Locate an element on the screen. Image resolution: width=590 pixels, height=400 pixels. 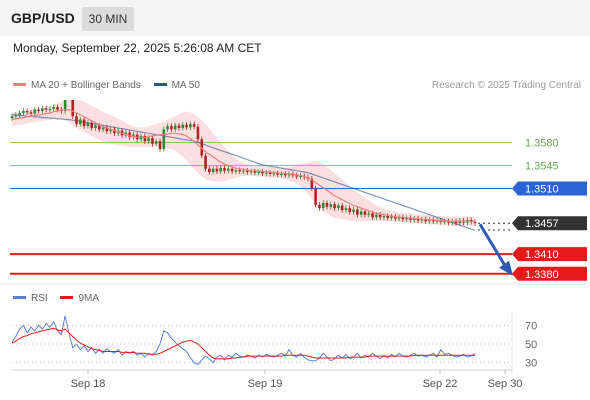
credit-text: Research © 2025 Trading Central is located at coordinates (506, 85).